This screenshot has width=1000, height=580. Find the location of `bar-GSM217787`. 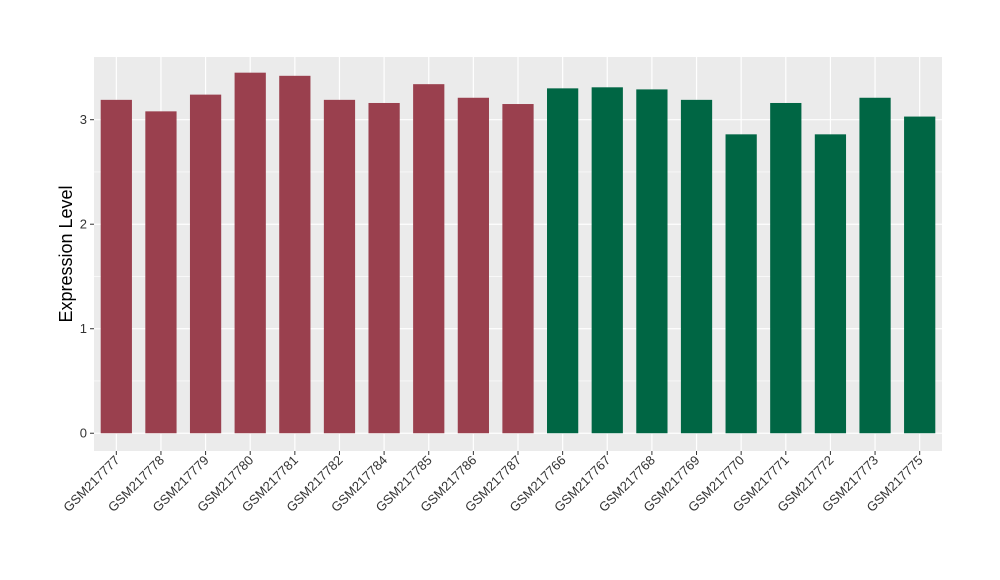

bar-GSM217787 is located at coordinates (518, 269).